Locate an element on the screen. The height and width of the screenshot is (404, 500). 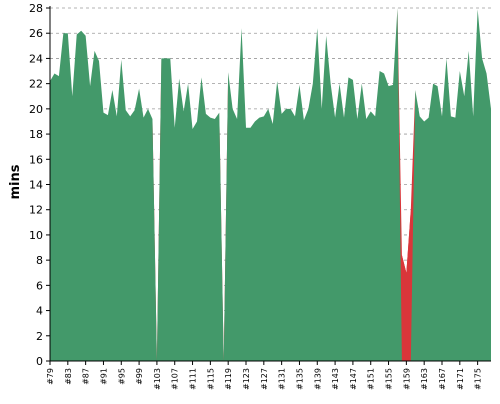
x-tick-label: #103 is located at coordinates (157, 379).